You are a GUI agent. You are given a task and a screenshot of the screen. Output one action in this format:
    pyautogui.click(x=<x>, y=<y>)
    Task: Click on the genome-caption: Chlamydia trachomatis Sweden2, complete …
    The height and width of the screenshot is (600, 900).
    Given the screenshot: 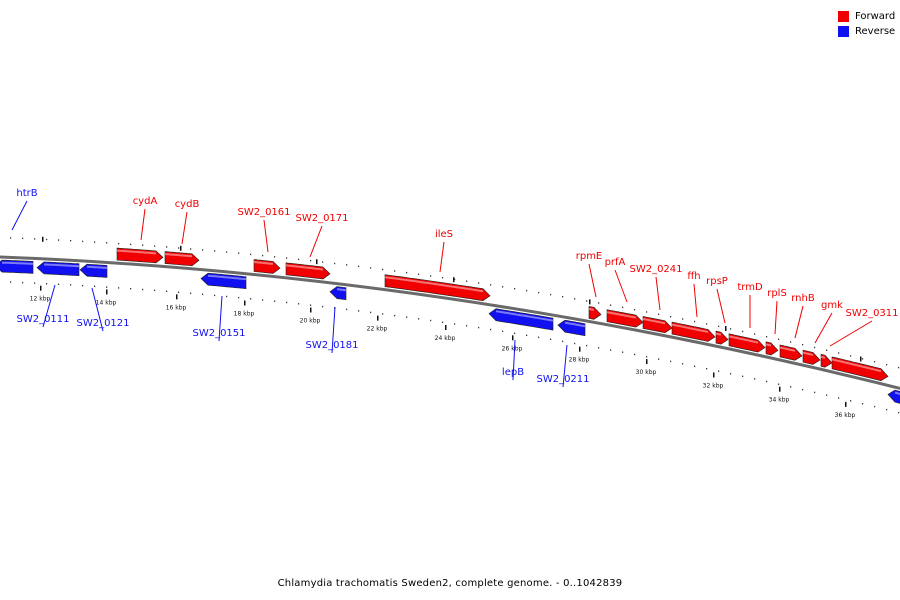 What is the action you would take?
    pyautogui.click(x=450, y=583)
    